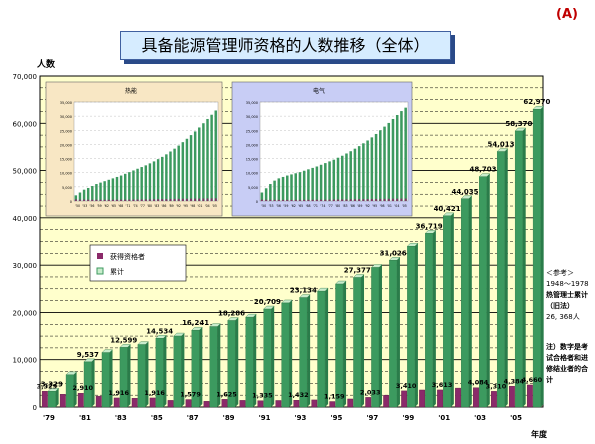 The image size is (595, 444). Describe the element at coordinates (465, 192) in the screenshot. I see `cumulative-data-label: 44,035` at that location.